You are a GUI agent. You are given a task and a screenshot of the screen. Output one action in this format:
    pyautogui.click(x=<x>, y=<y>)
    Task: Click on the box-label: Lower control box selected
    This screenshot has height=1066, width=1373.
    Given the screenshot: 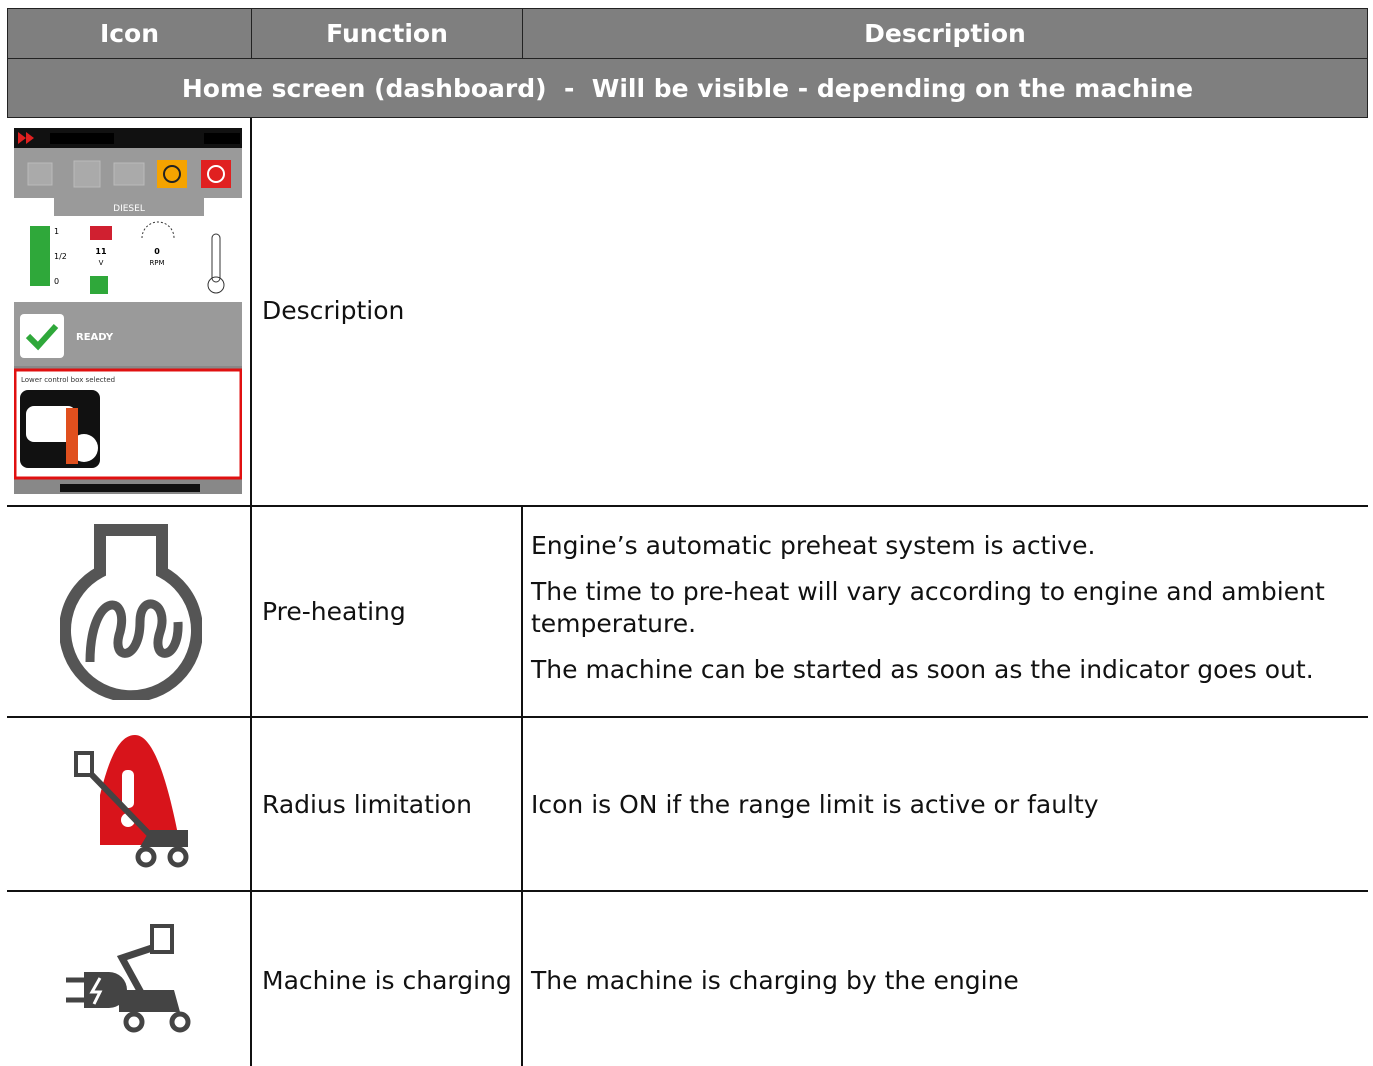 What is the action you would take?
    pyautogui.click(x=68, y=380)
    